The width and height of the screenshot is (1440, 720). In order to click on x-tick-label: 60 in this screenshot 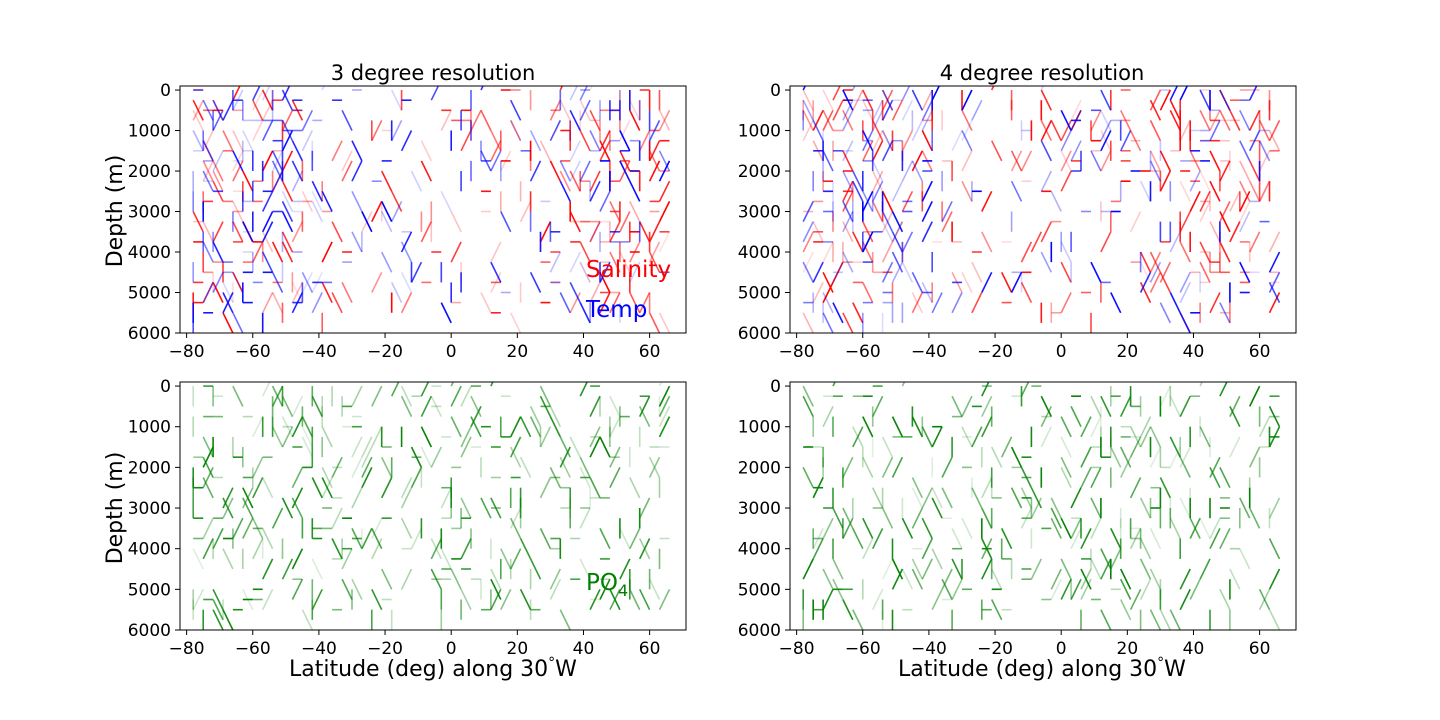, I will do `click(1260, 649)`.